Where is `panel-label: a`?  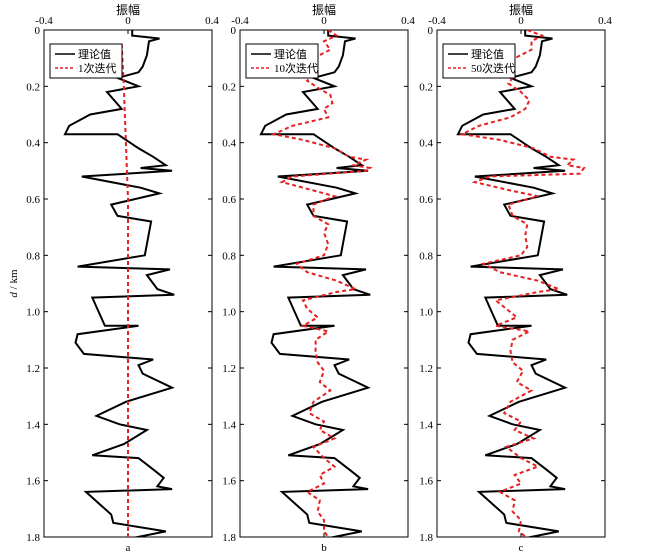
panel-label: a is located at coordinates (128, 548).